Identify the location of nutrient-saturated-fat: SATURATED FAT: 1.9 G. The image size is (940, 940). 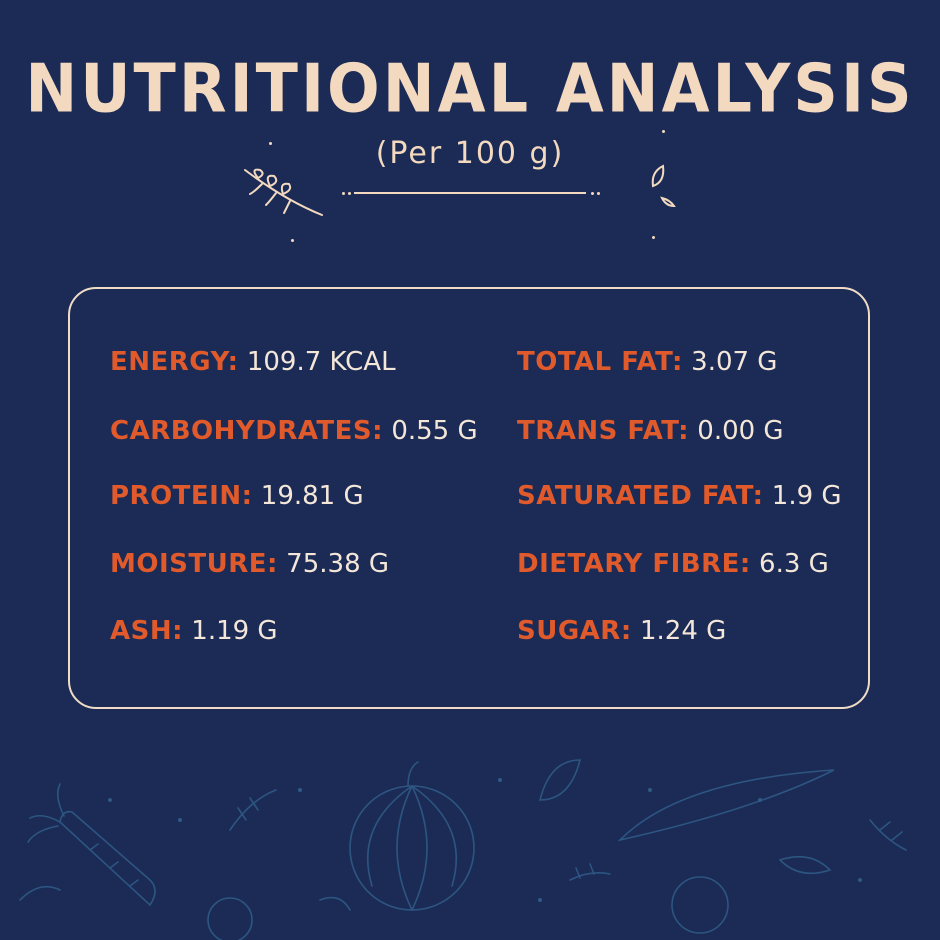
(679, 496).